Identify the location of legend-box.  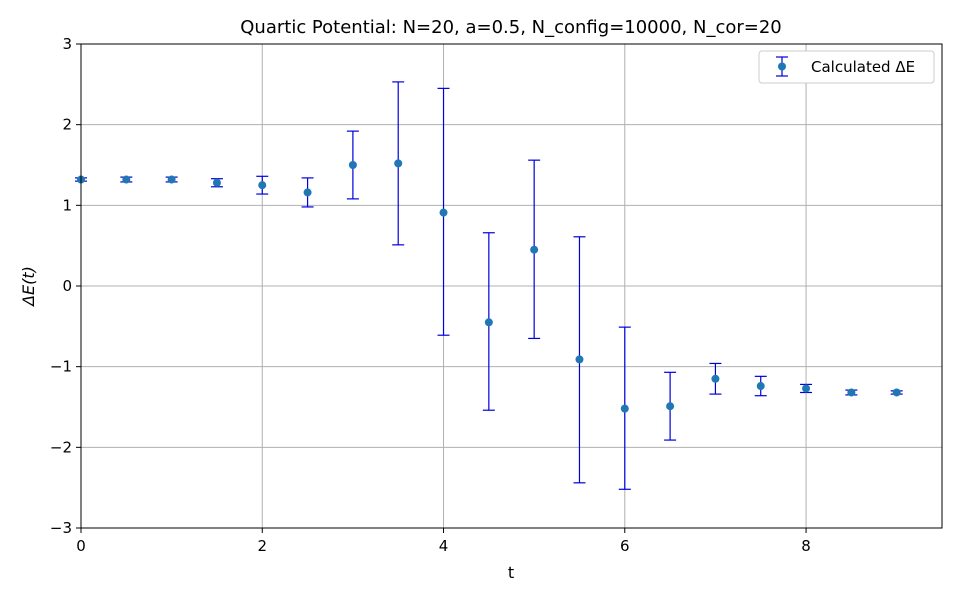
(846, 67).